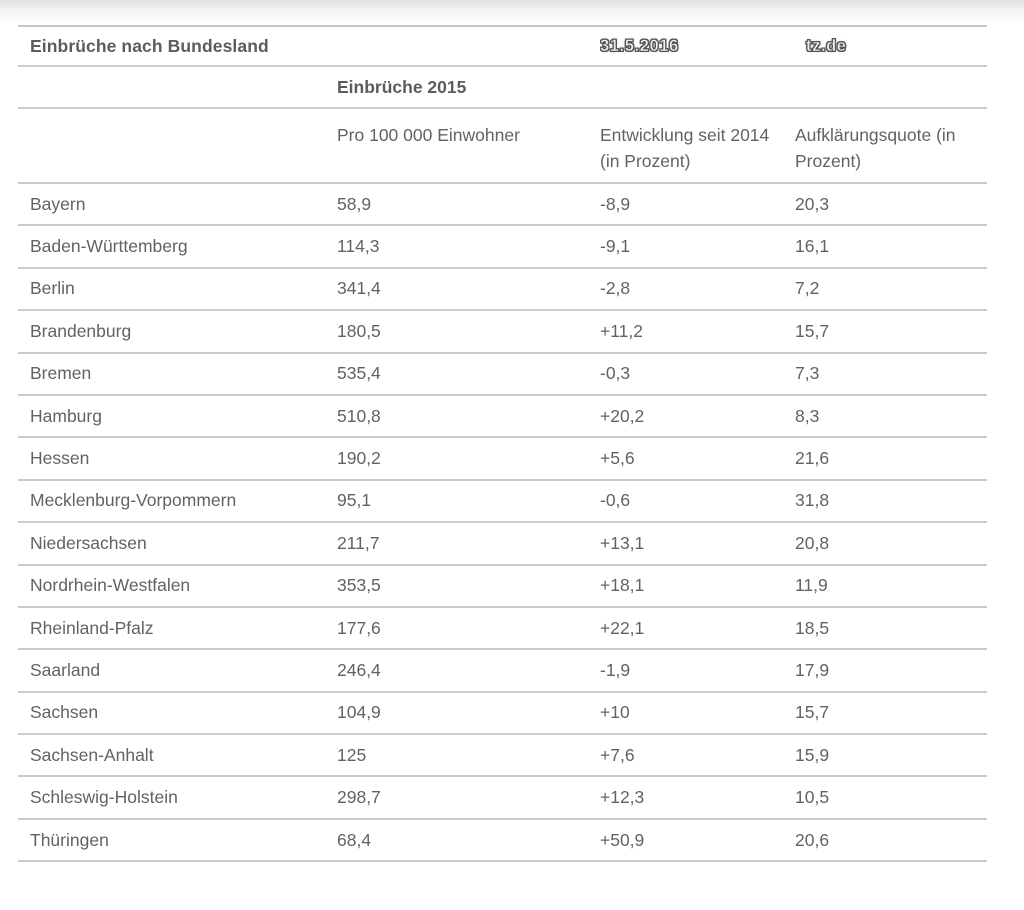 The height and width of the screenshot is (910, 1024). I want to click on state-name: Sachsen, so click(64, 712).